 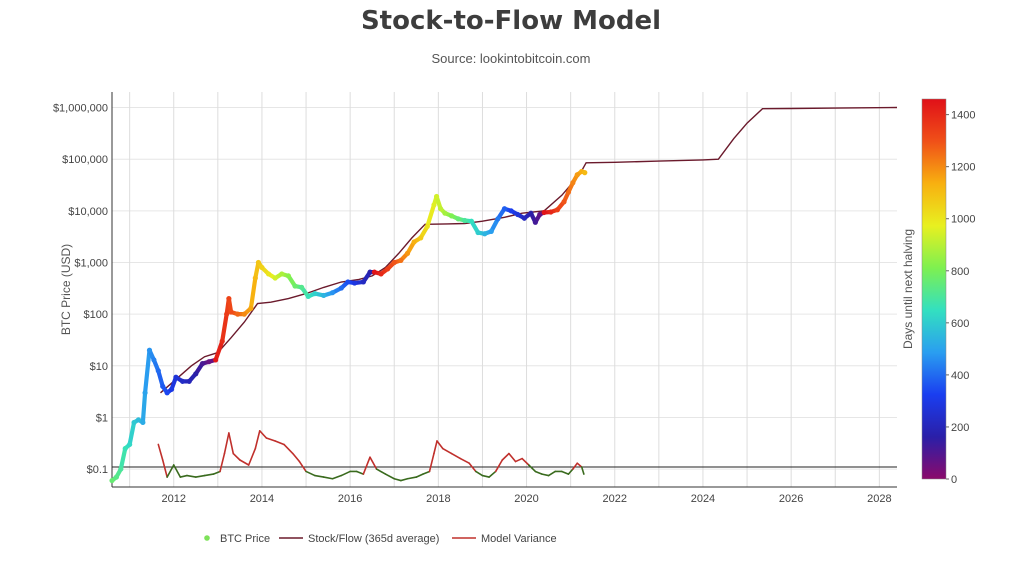 I want to click on legend-item-0: BTC Price, so click(x=237, y=539).